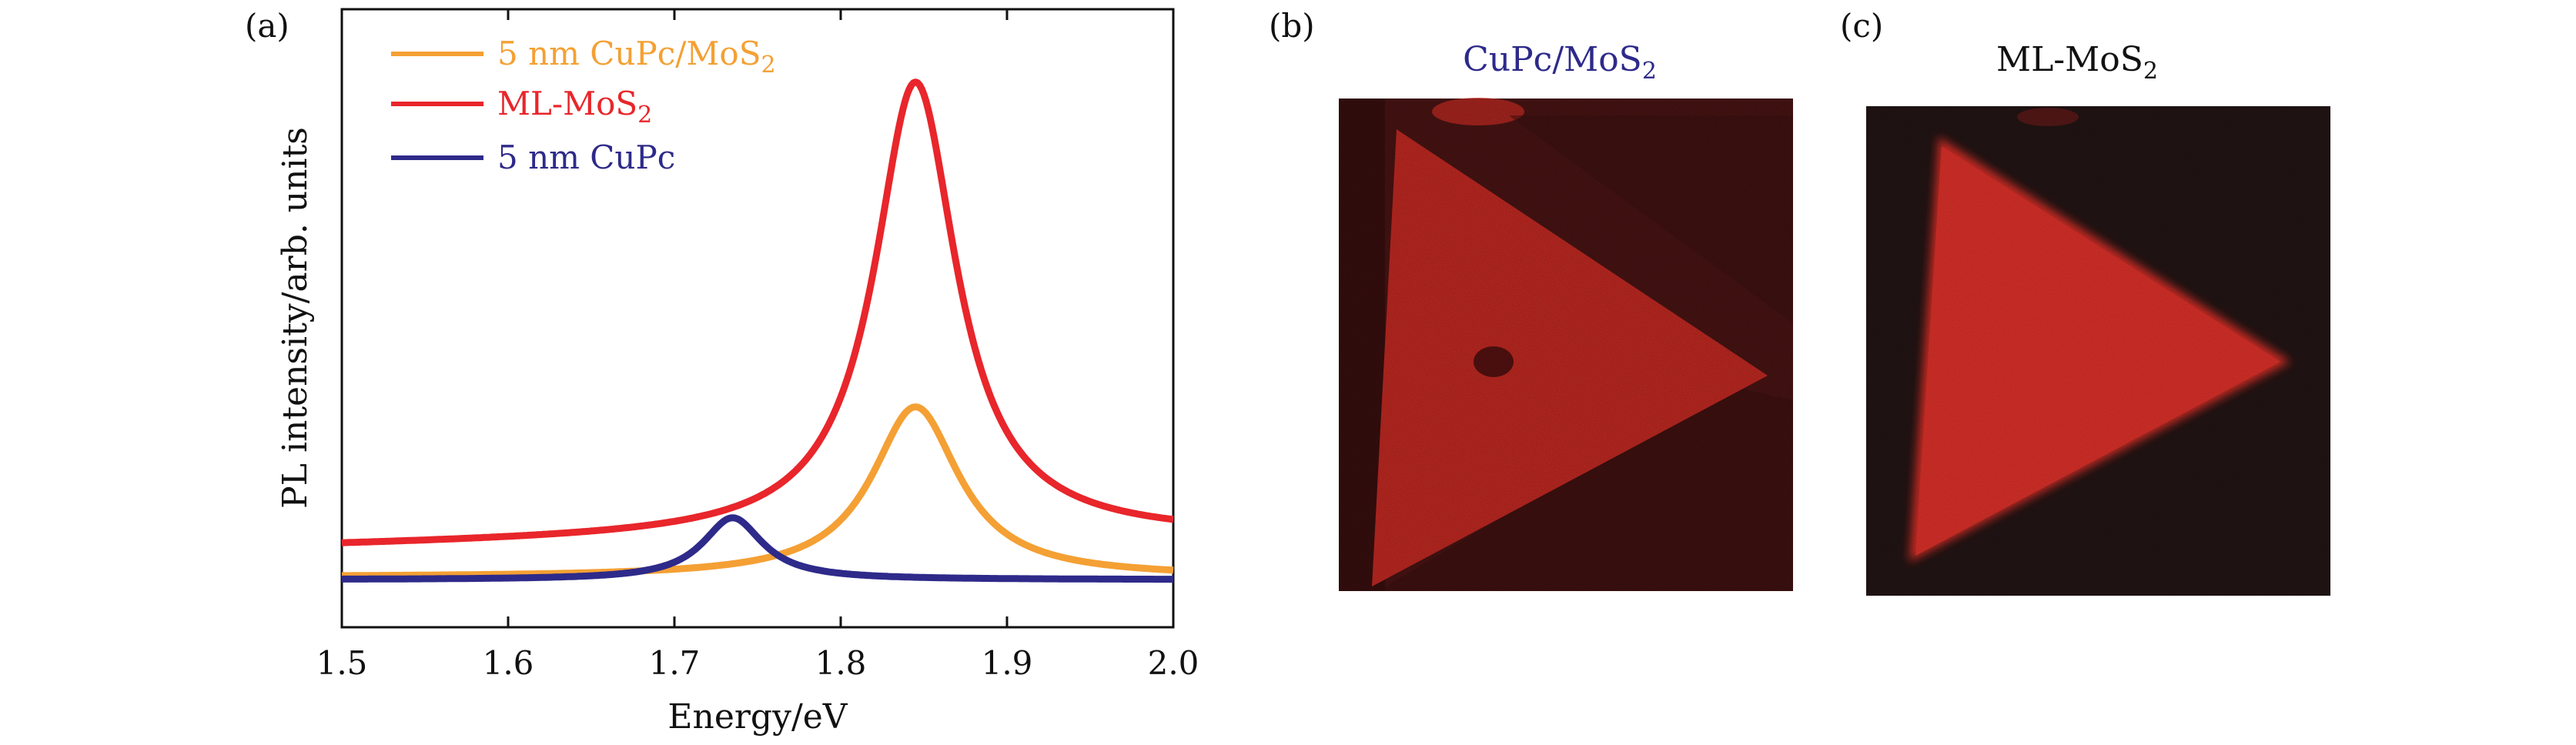 Image resolution: width=2576 pixels, height=745 pixels. I want to click on legend-label-ml-mos2: ML-MoS2, so click(574, 107).